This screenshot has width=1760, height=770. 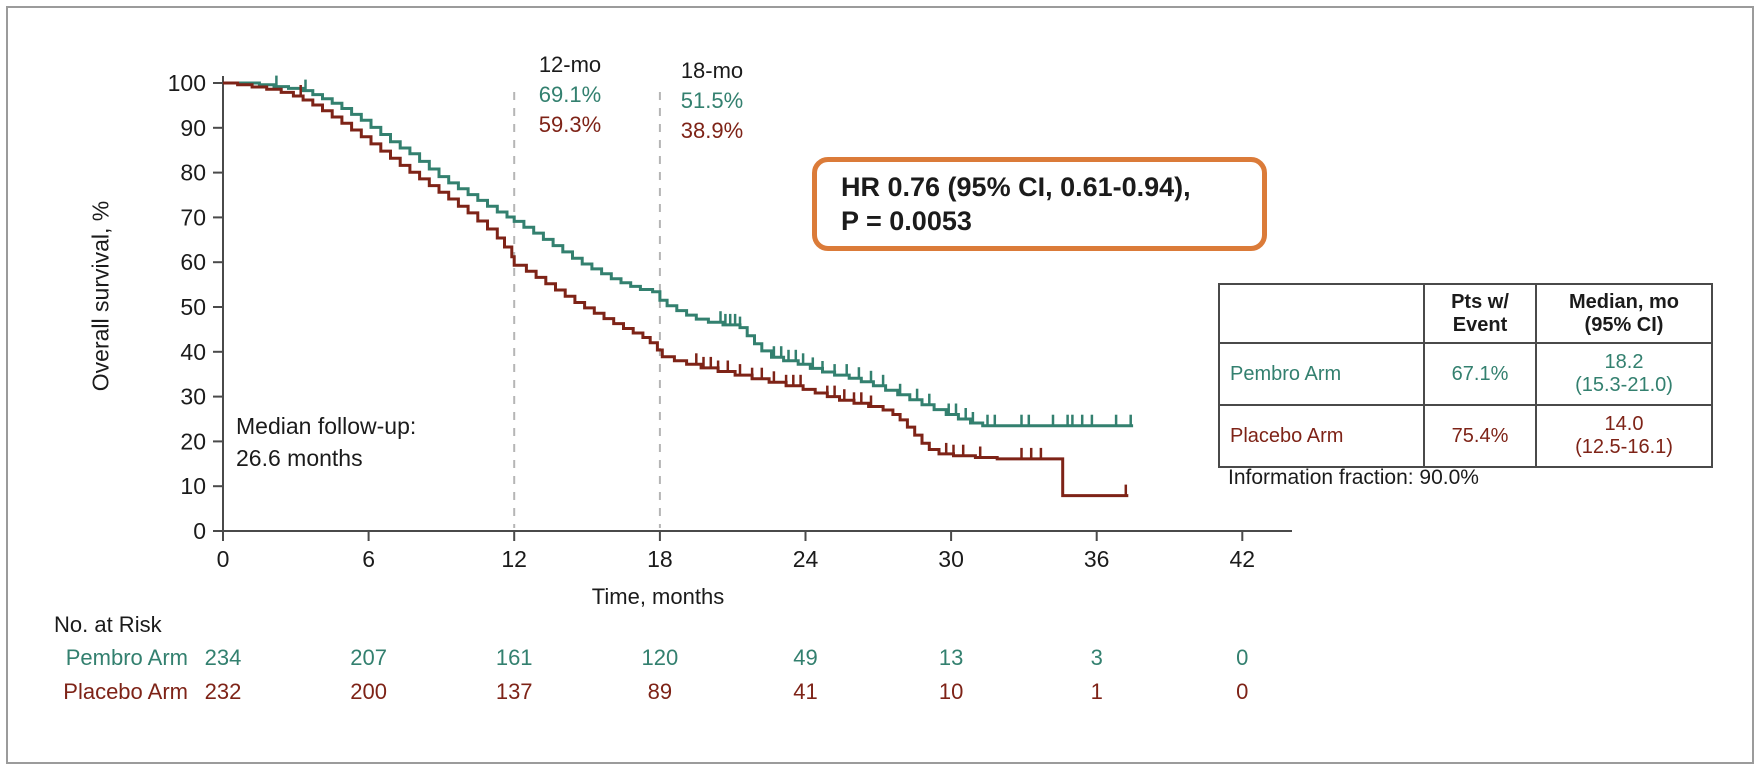 What do you see at coordinates (570, 64) in the screenshot?
I see `landmark-12mo-label: 12-mo` at bounding box center [570, 64].